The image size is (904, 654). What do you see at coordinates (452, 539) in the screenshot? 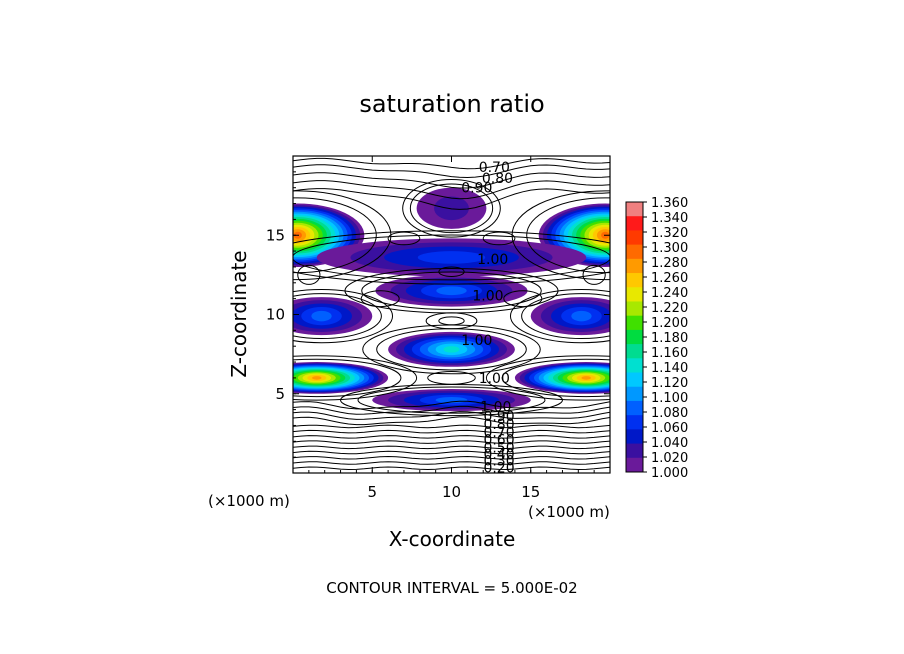
I see `x-axis-label: X-coordinate` at bounding box center [452, 539].